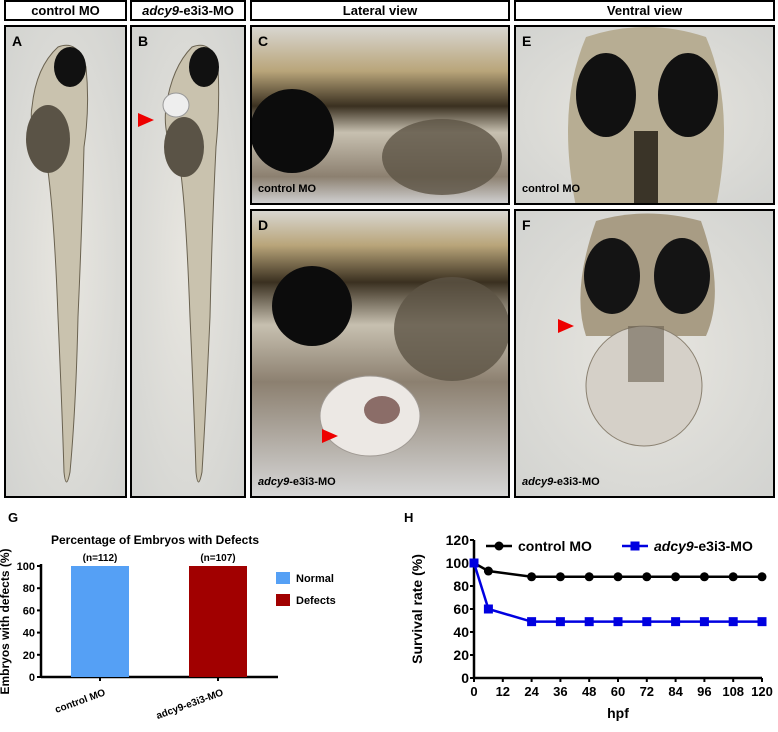 The height and width of the screenshot is (732, 778). I want to click on header-control-mo: control MO, so click(65, 10).